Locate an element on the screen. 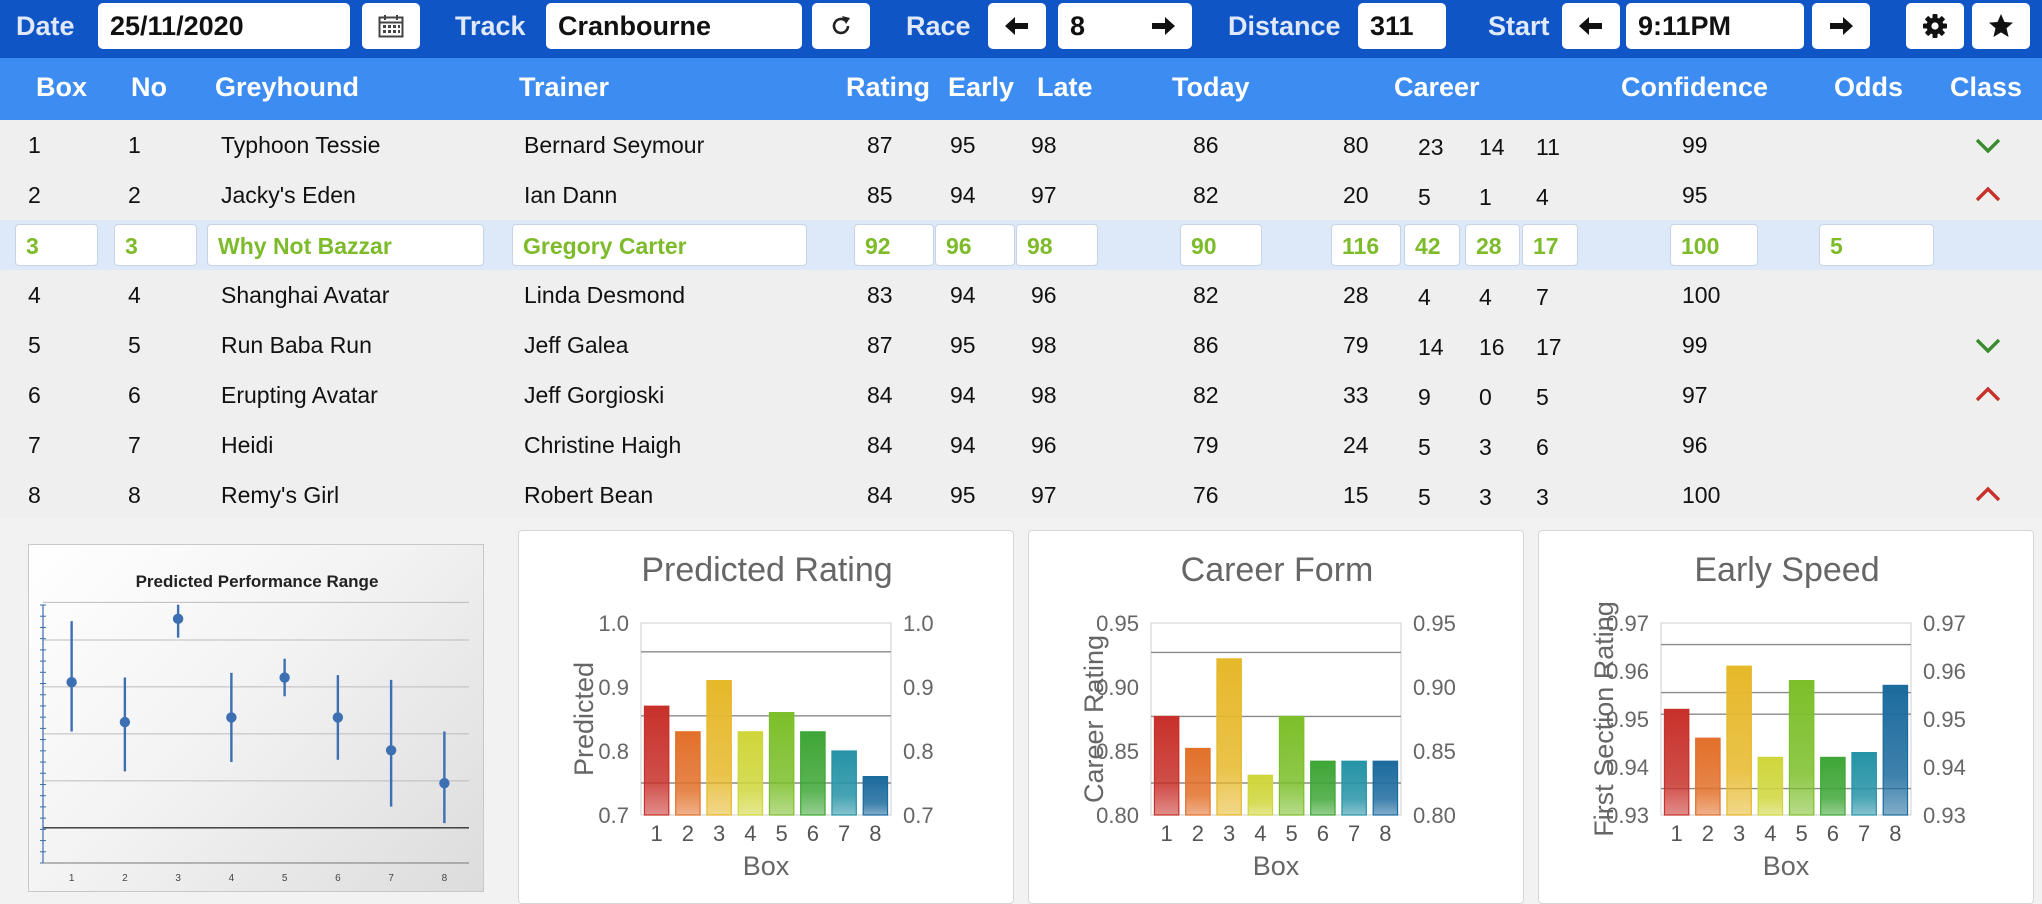 Image resolution: width=2042 pixels, height=904 pixels. favourite-button is located at coordinates (2001, 26).